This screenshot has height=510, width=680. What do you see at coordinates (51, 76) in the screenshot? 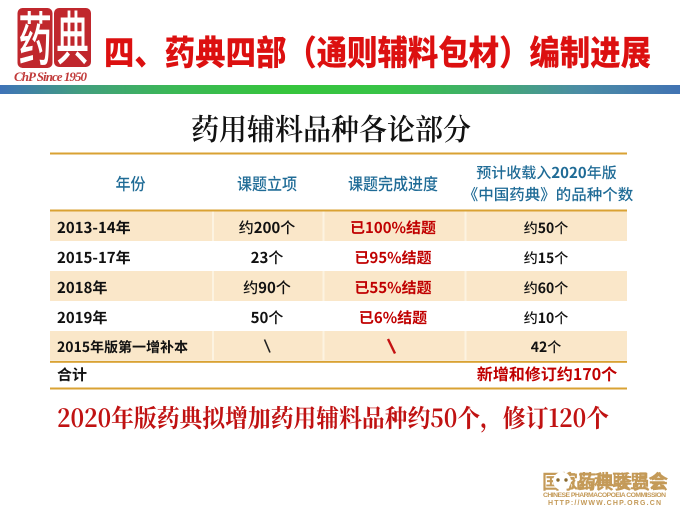
I see `svg-text: ChP Since 1950` at bounding box center [51, 76].